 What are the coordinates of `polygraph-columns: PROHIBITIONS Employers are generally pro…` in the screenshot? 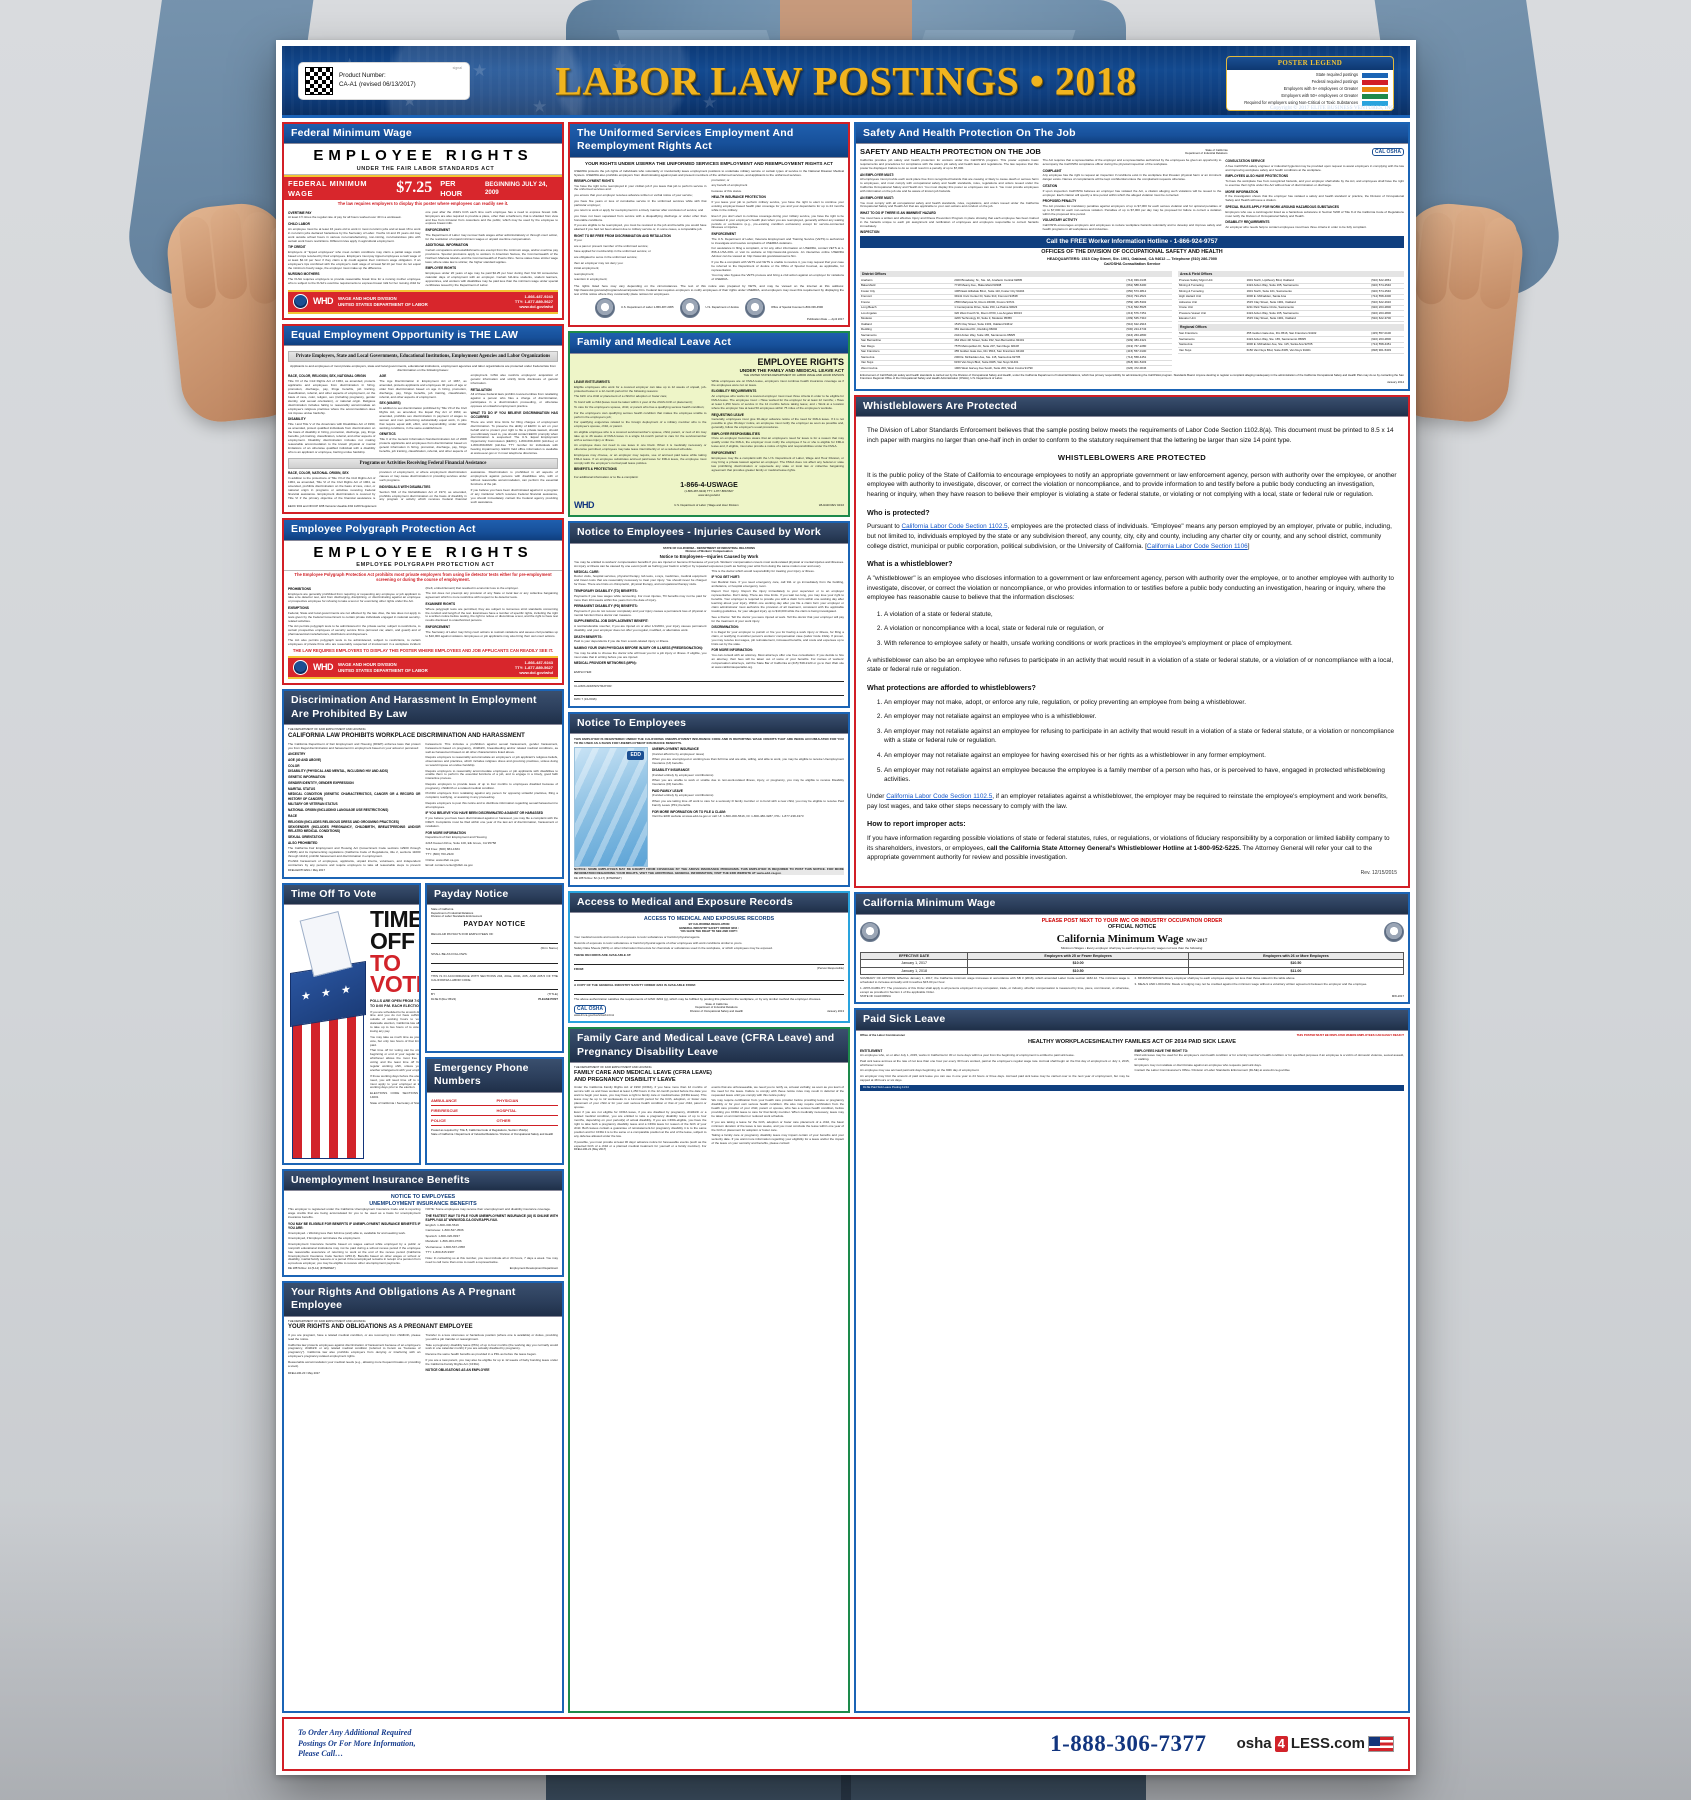 It's located at (423, 616).